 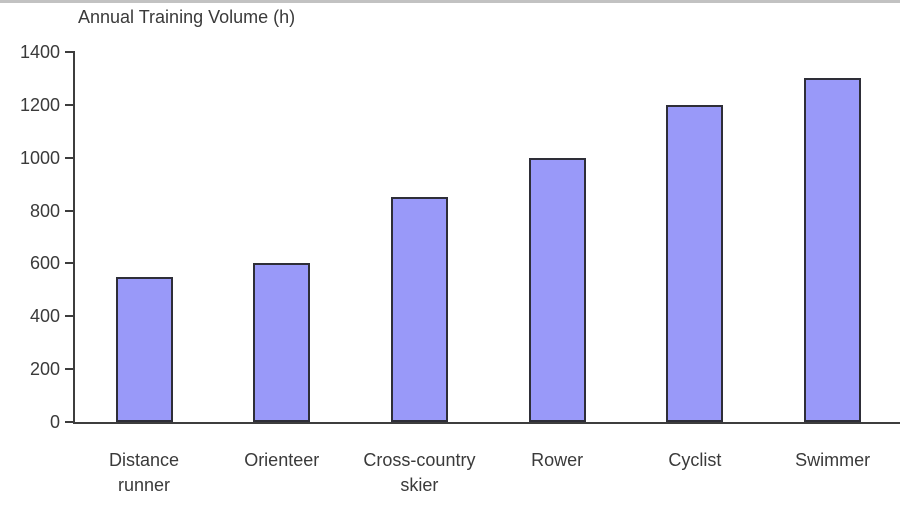 What do you see at coordinates (39, 104) in the screenshot?
I see `y-axis-tick-label: 1200` at bounding box center [39, 104].